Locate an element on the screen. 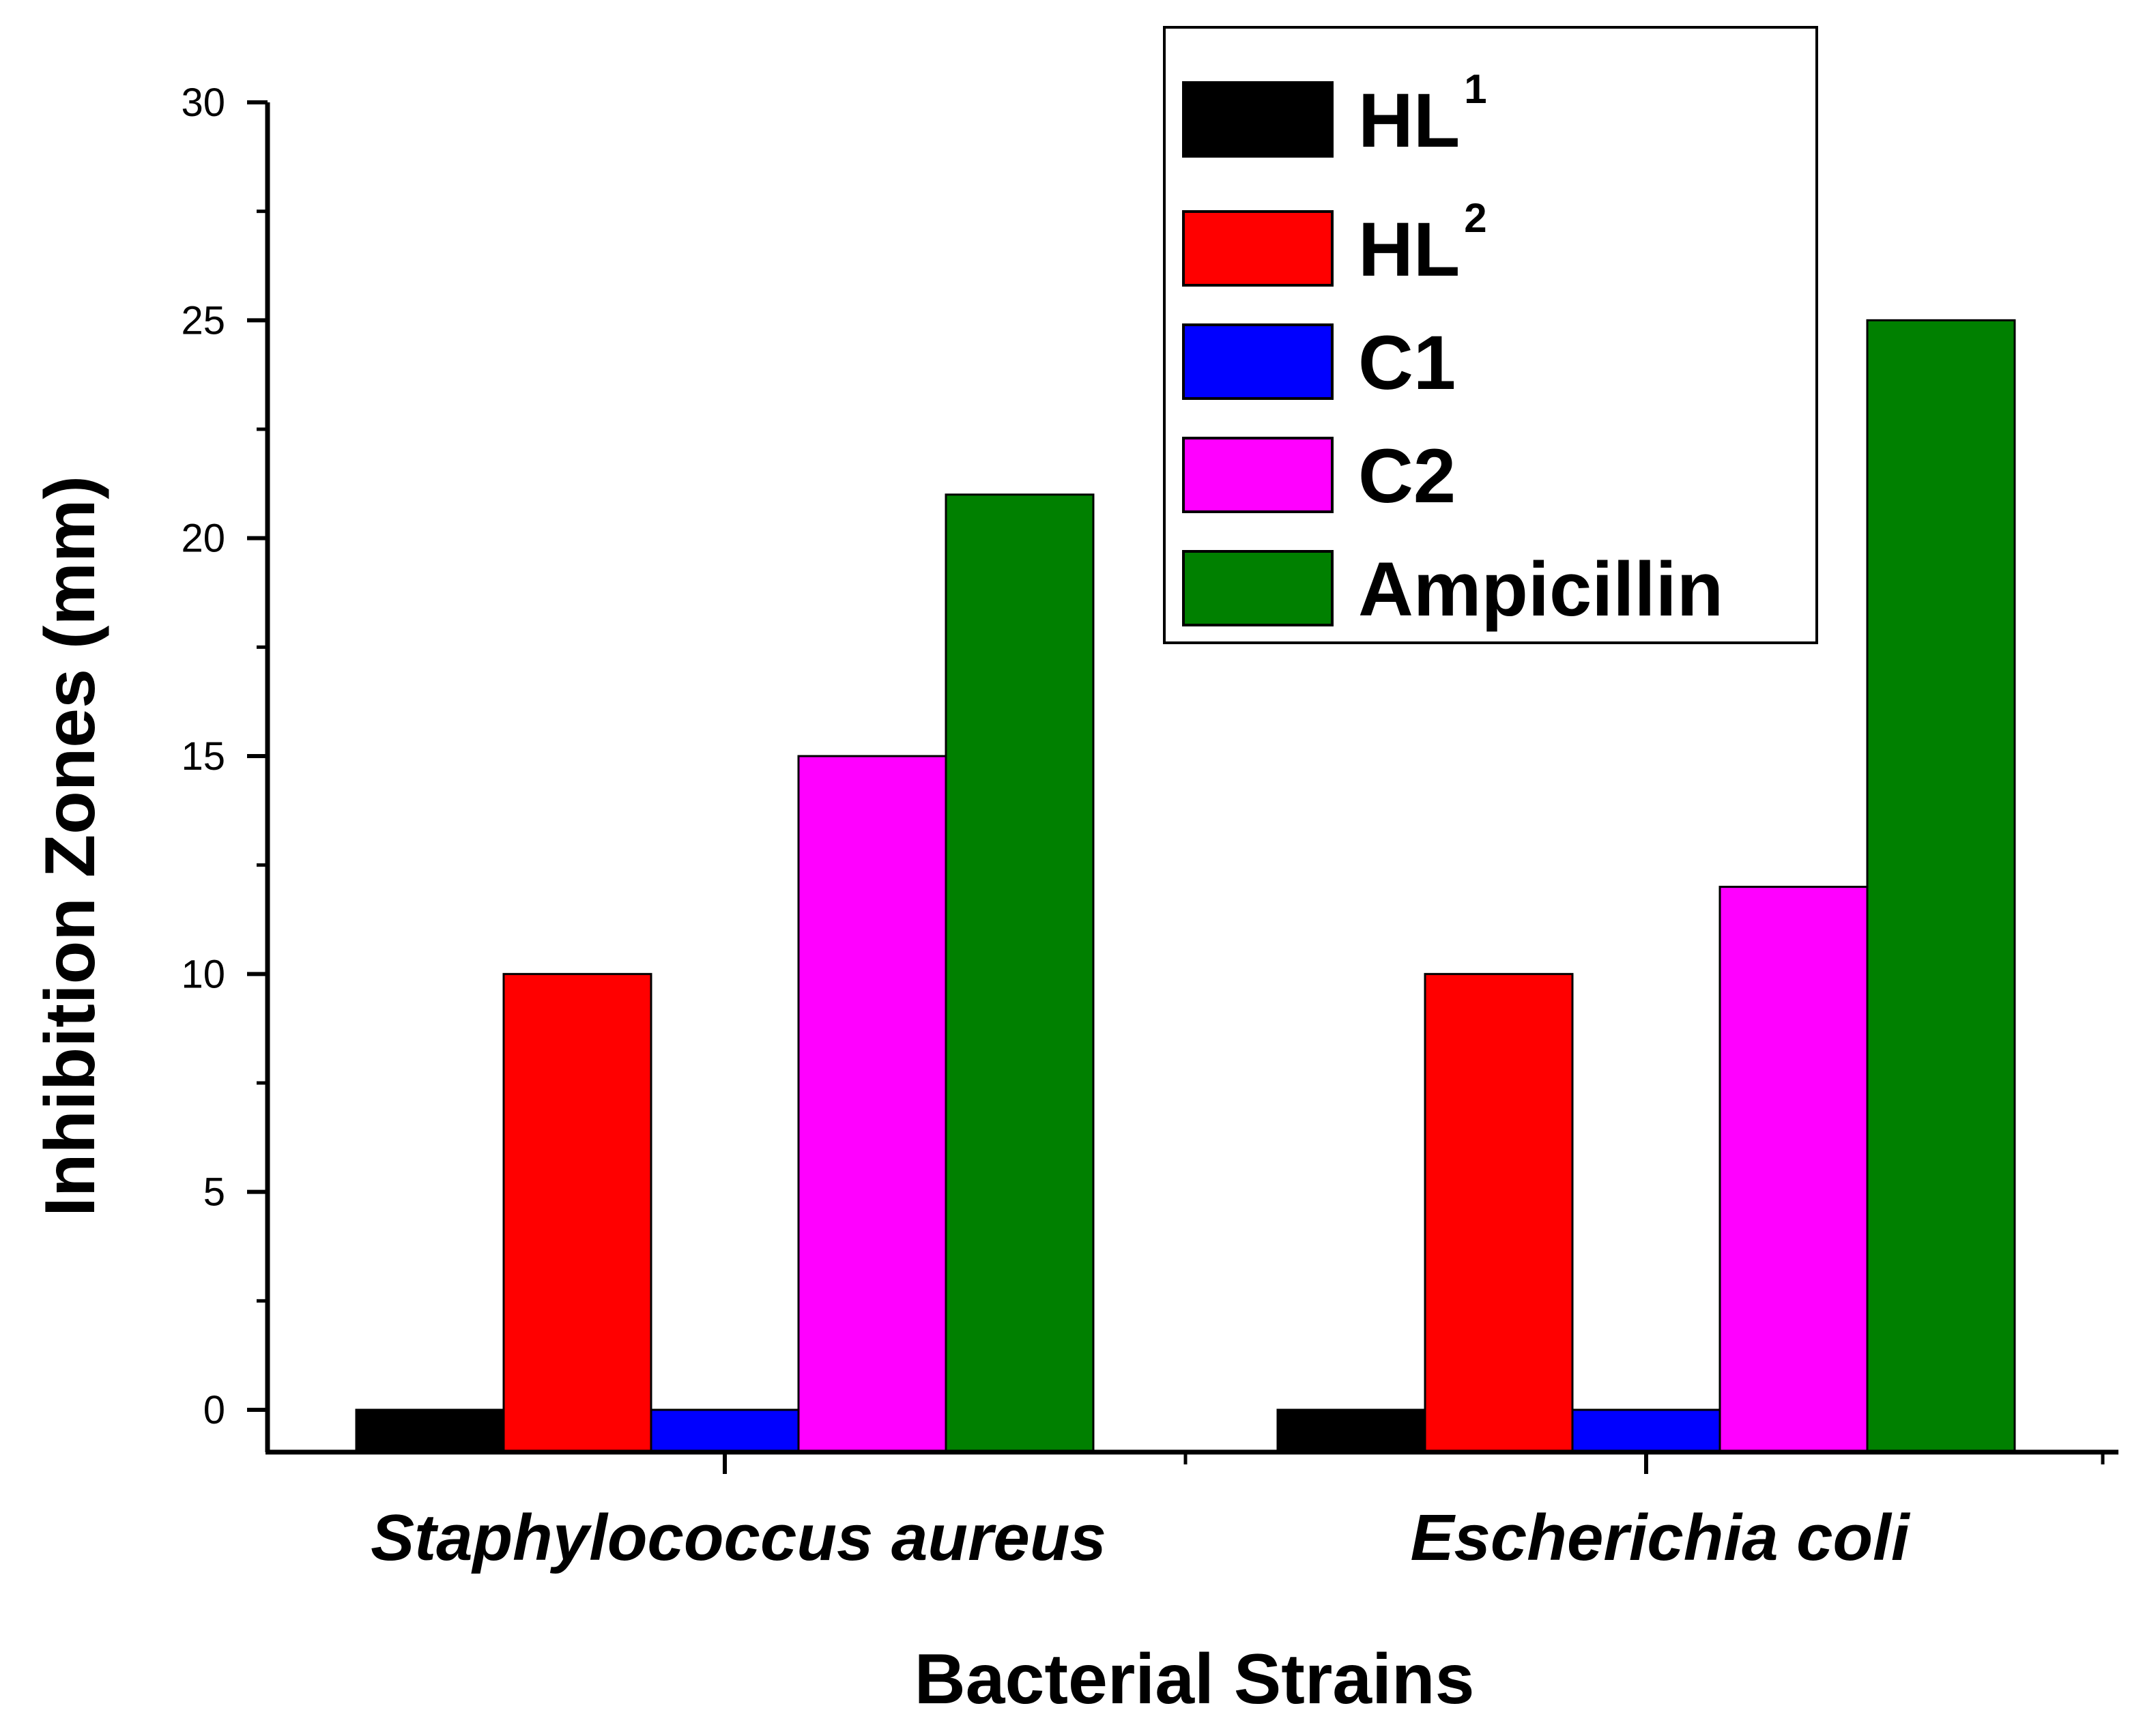  legend-label: HL 2 is located at coordinates (1422, 243).